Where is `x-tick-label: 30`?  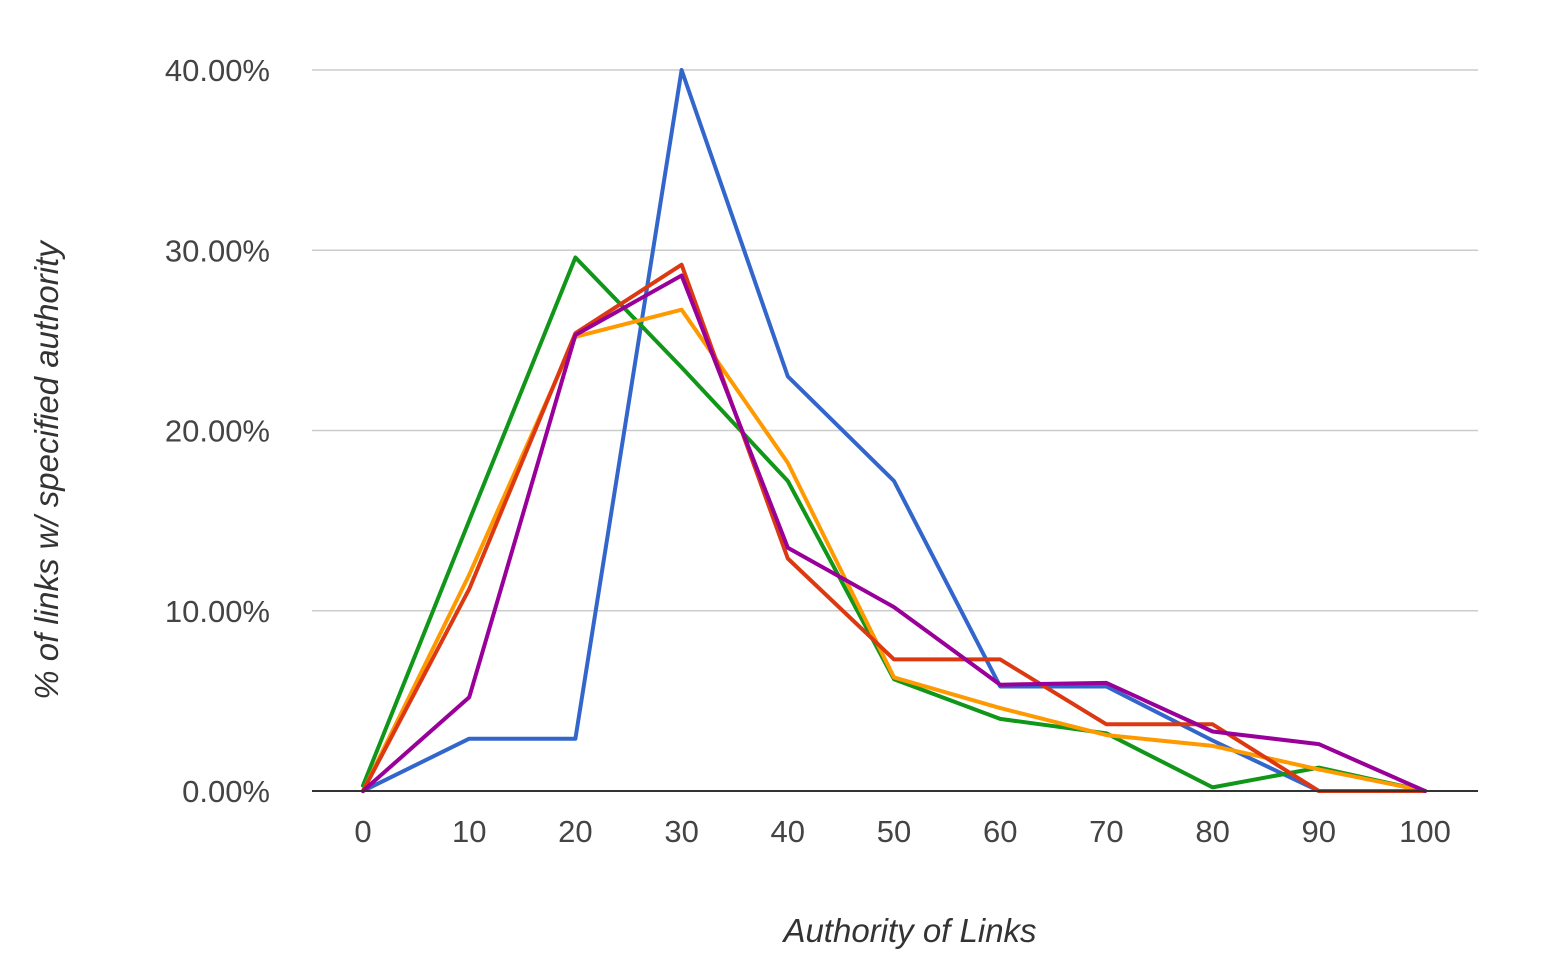
x-tick-label: 30 is located at coordinates (681, 831).